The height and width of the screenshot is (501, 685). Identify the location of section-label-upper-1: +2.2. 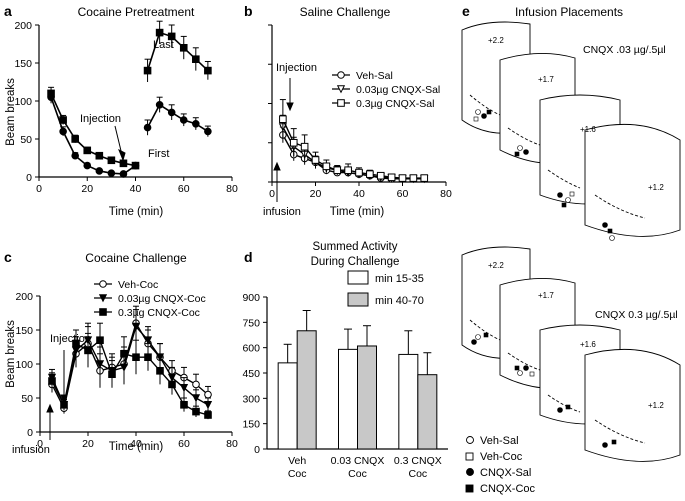
(496, 40).